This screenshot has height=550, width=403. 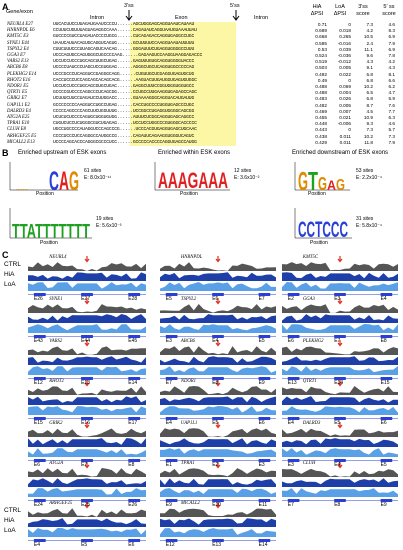 I want to click on gene-cell: ARHGEF25 E5, so click(x=22, y=136).